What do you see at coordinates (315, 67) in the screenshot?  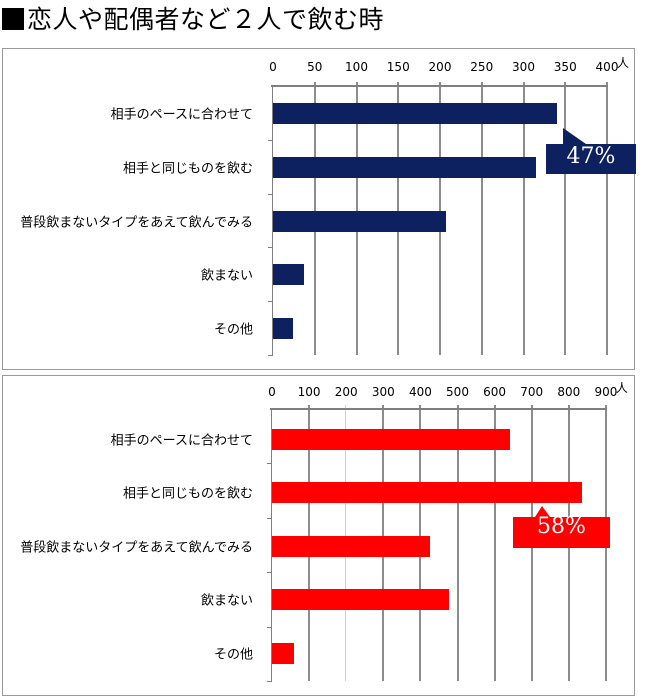 I see `x-tick-label: 50` at bounding box center [315, 67].